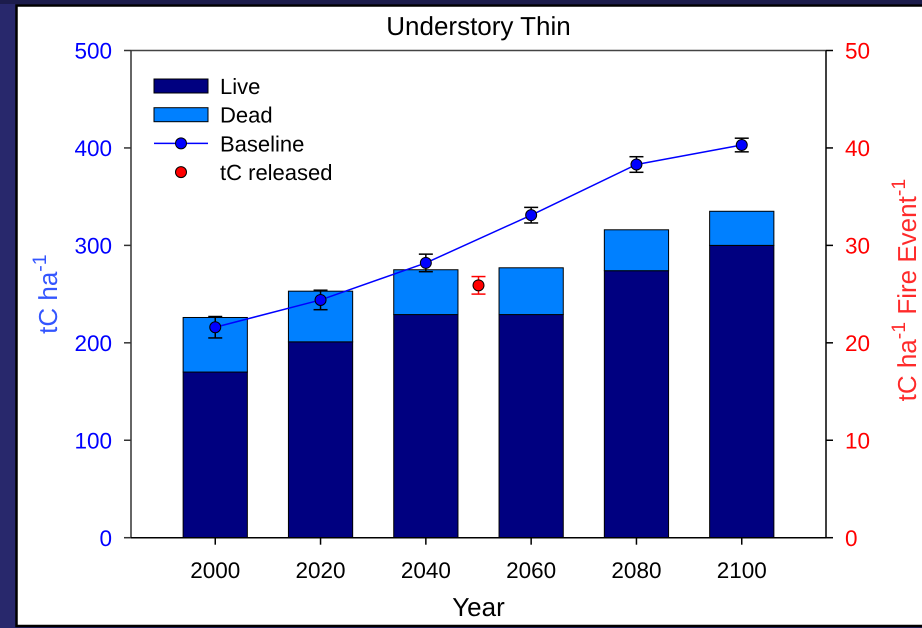 The height and width of the screenshot is (628, 922). Describe the element at coordinates (857, 343) in the screenshot. I see `y2-tick-label: 20` at that location.